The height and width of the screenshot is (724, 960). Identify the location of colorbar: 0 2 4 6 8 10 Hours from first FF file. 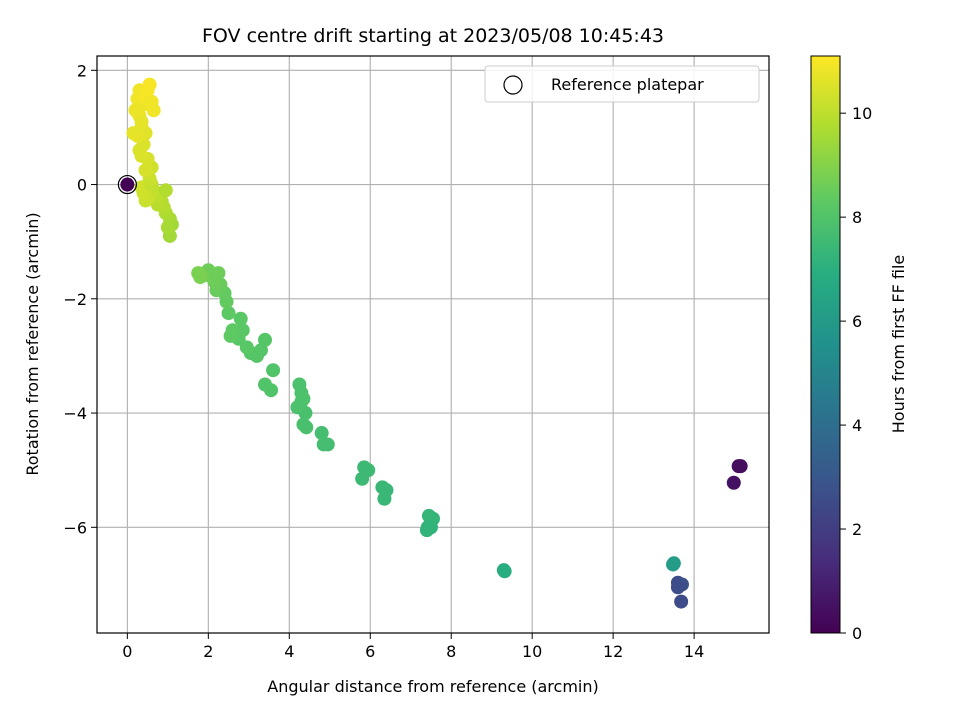
(859, 349).